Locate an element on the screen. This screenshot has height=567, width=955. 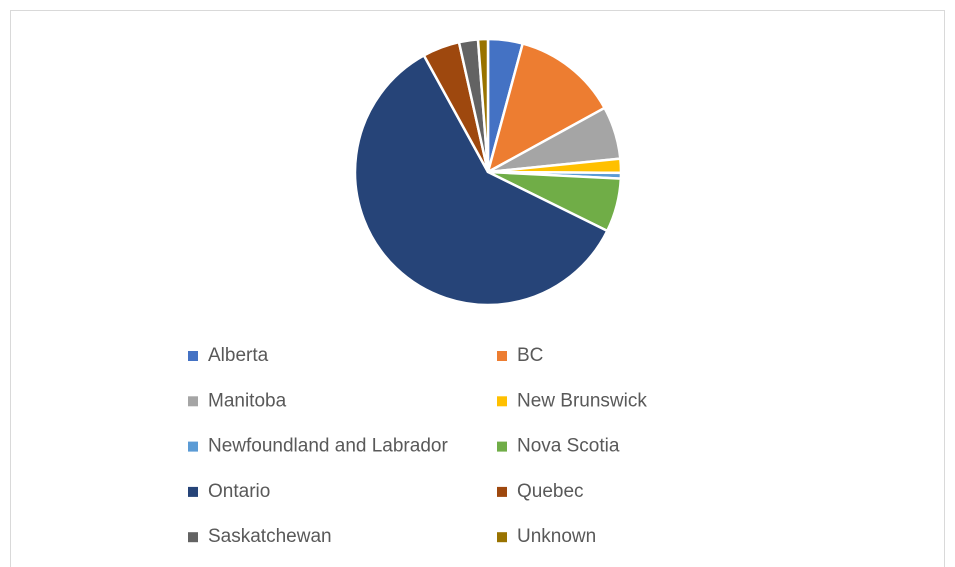
legend-label: Unknown is located at coordinates (556, 536).